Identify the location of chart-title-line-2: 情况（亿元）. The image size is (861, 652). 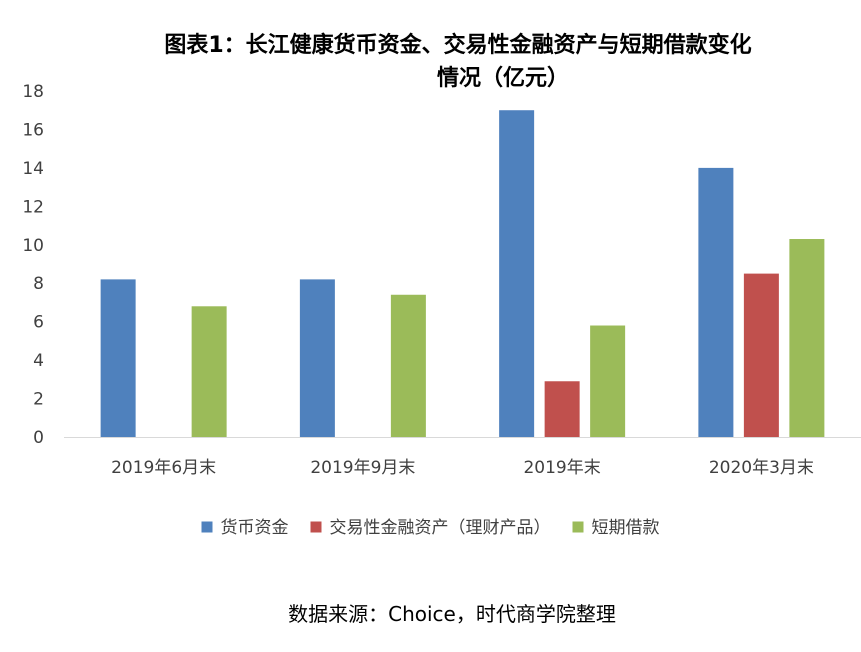
(503, 78).